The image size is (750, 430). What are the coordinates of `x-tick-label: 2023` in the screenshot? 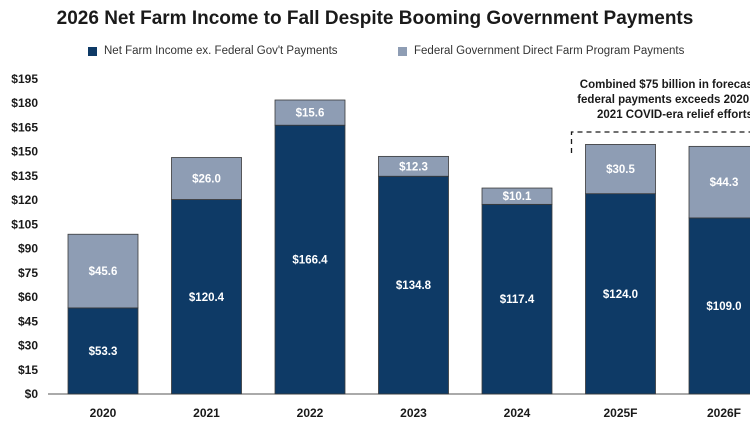 It's located at (413, 413).